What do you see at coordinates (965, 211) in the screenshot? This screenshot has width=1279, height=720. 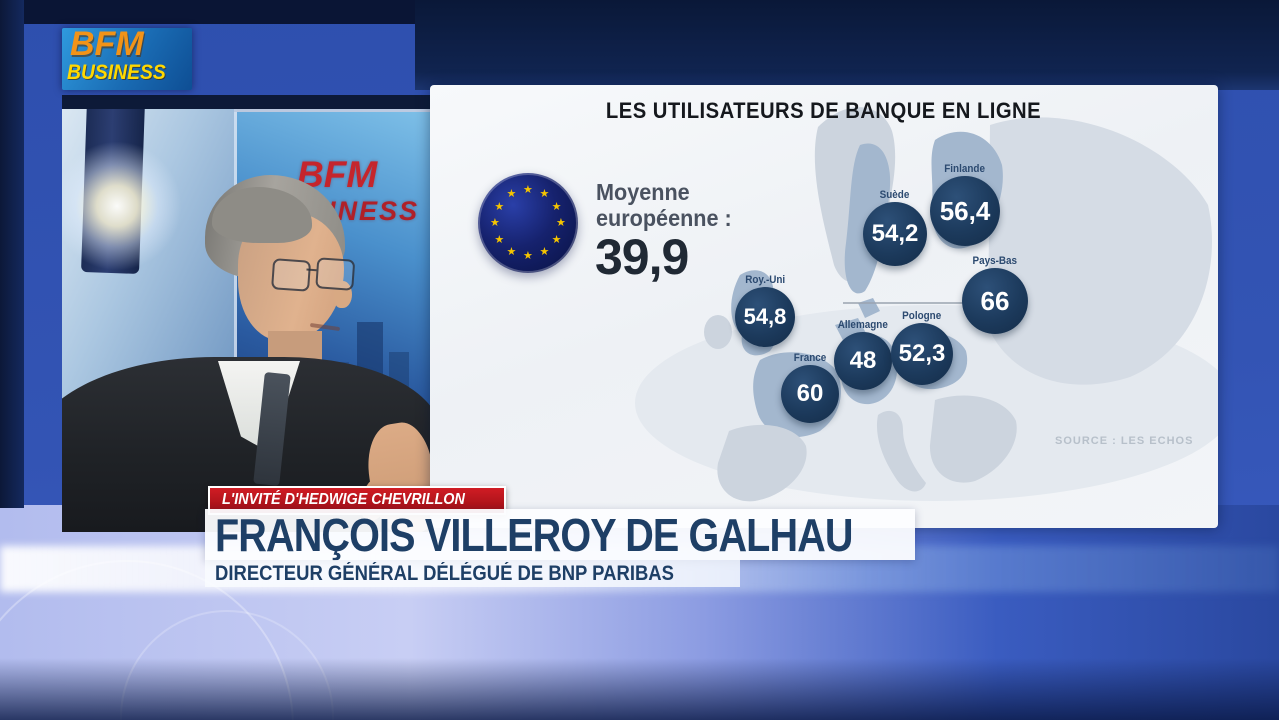 I see `bubble-value: 56,4` at bounding box center [965, 211].